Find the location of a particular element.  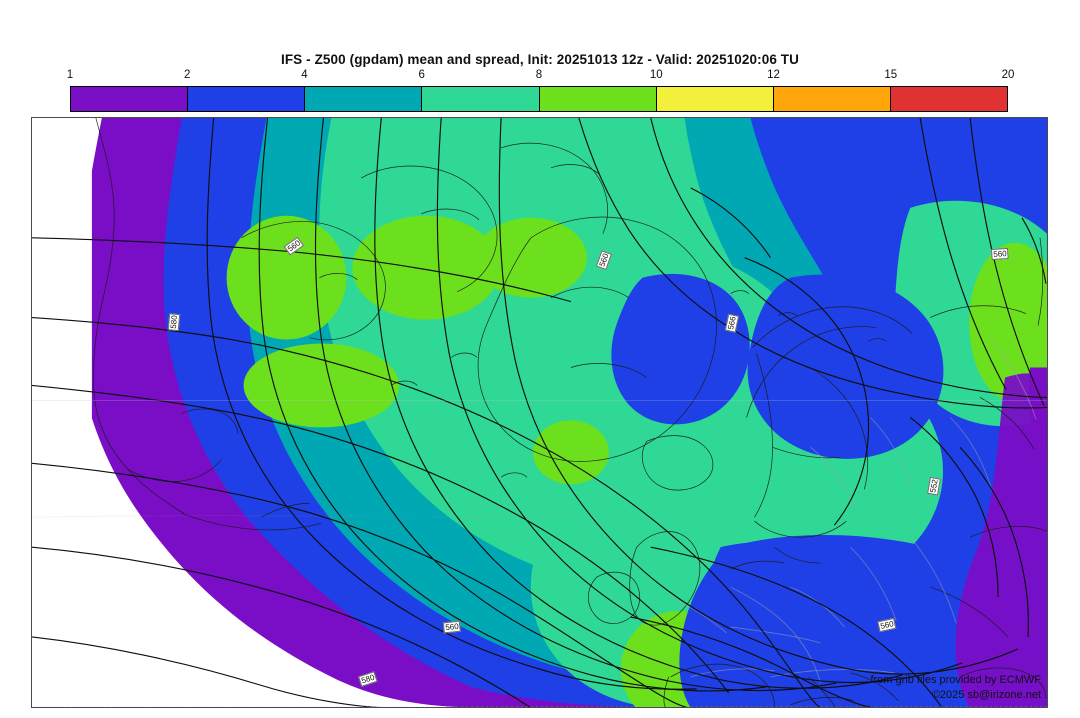

colorbar-tick-labels: 1 2 4 6 8 10 12 15 20 is located at coordinates (540, 76).